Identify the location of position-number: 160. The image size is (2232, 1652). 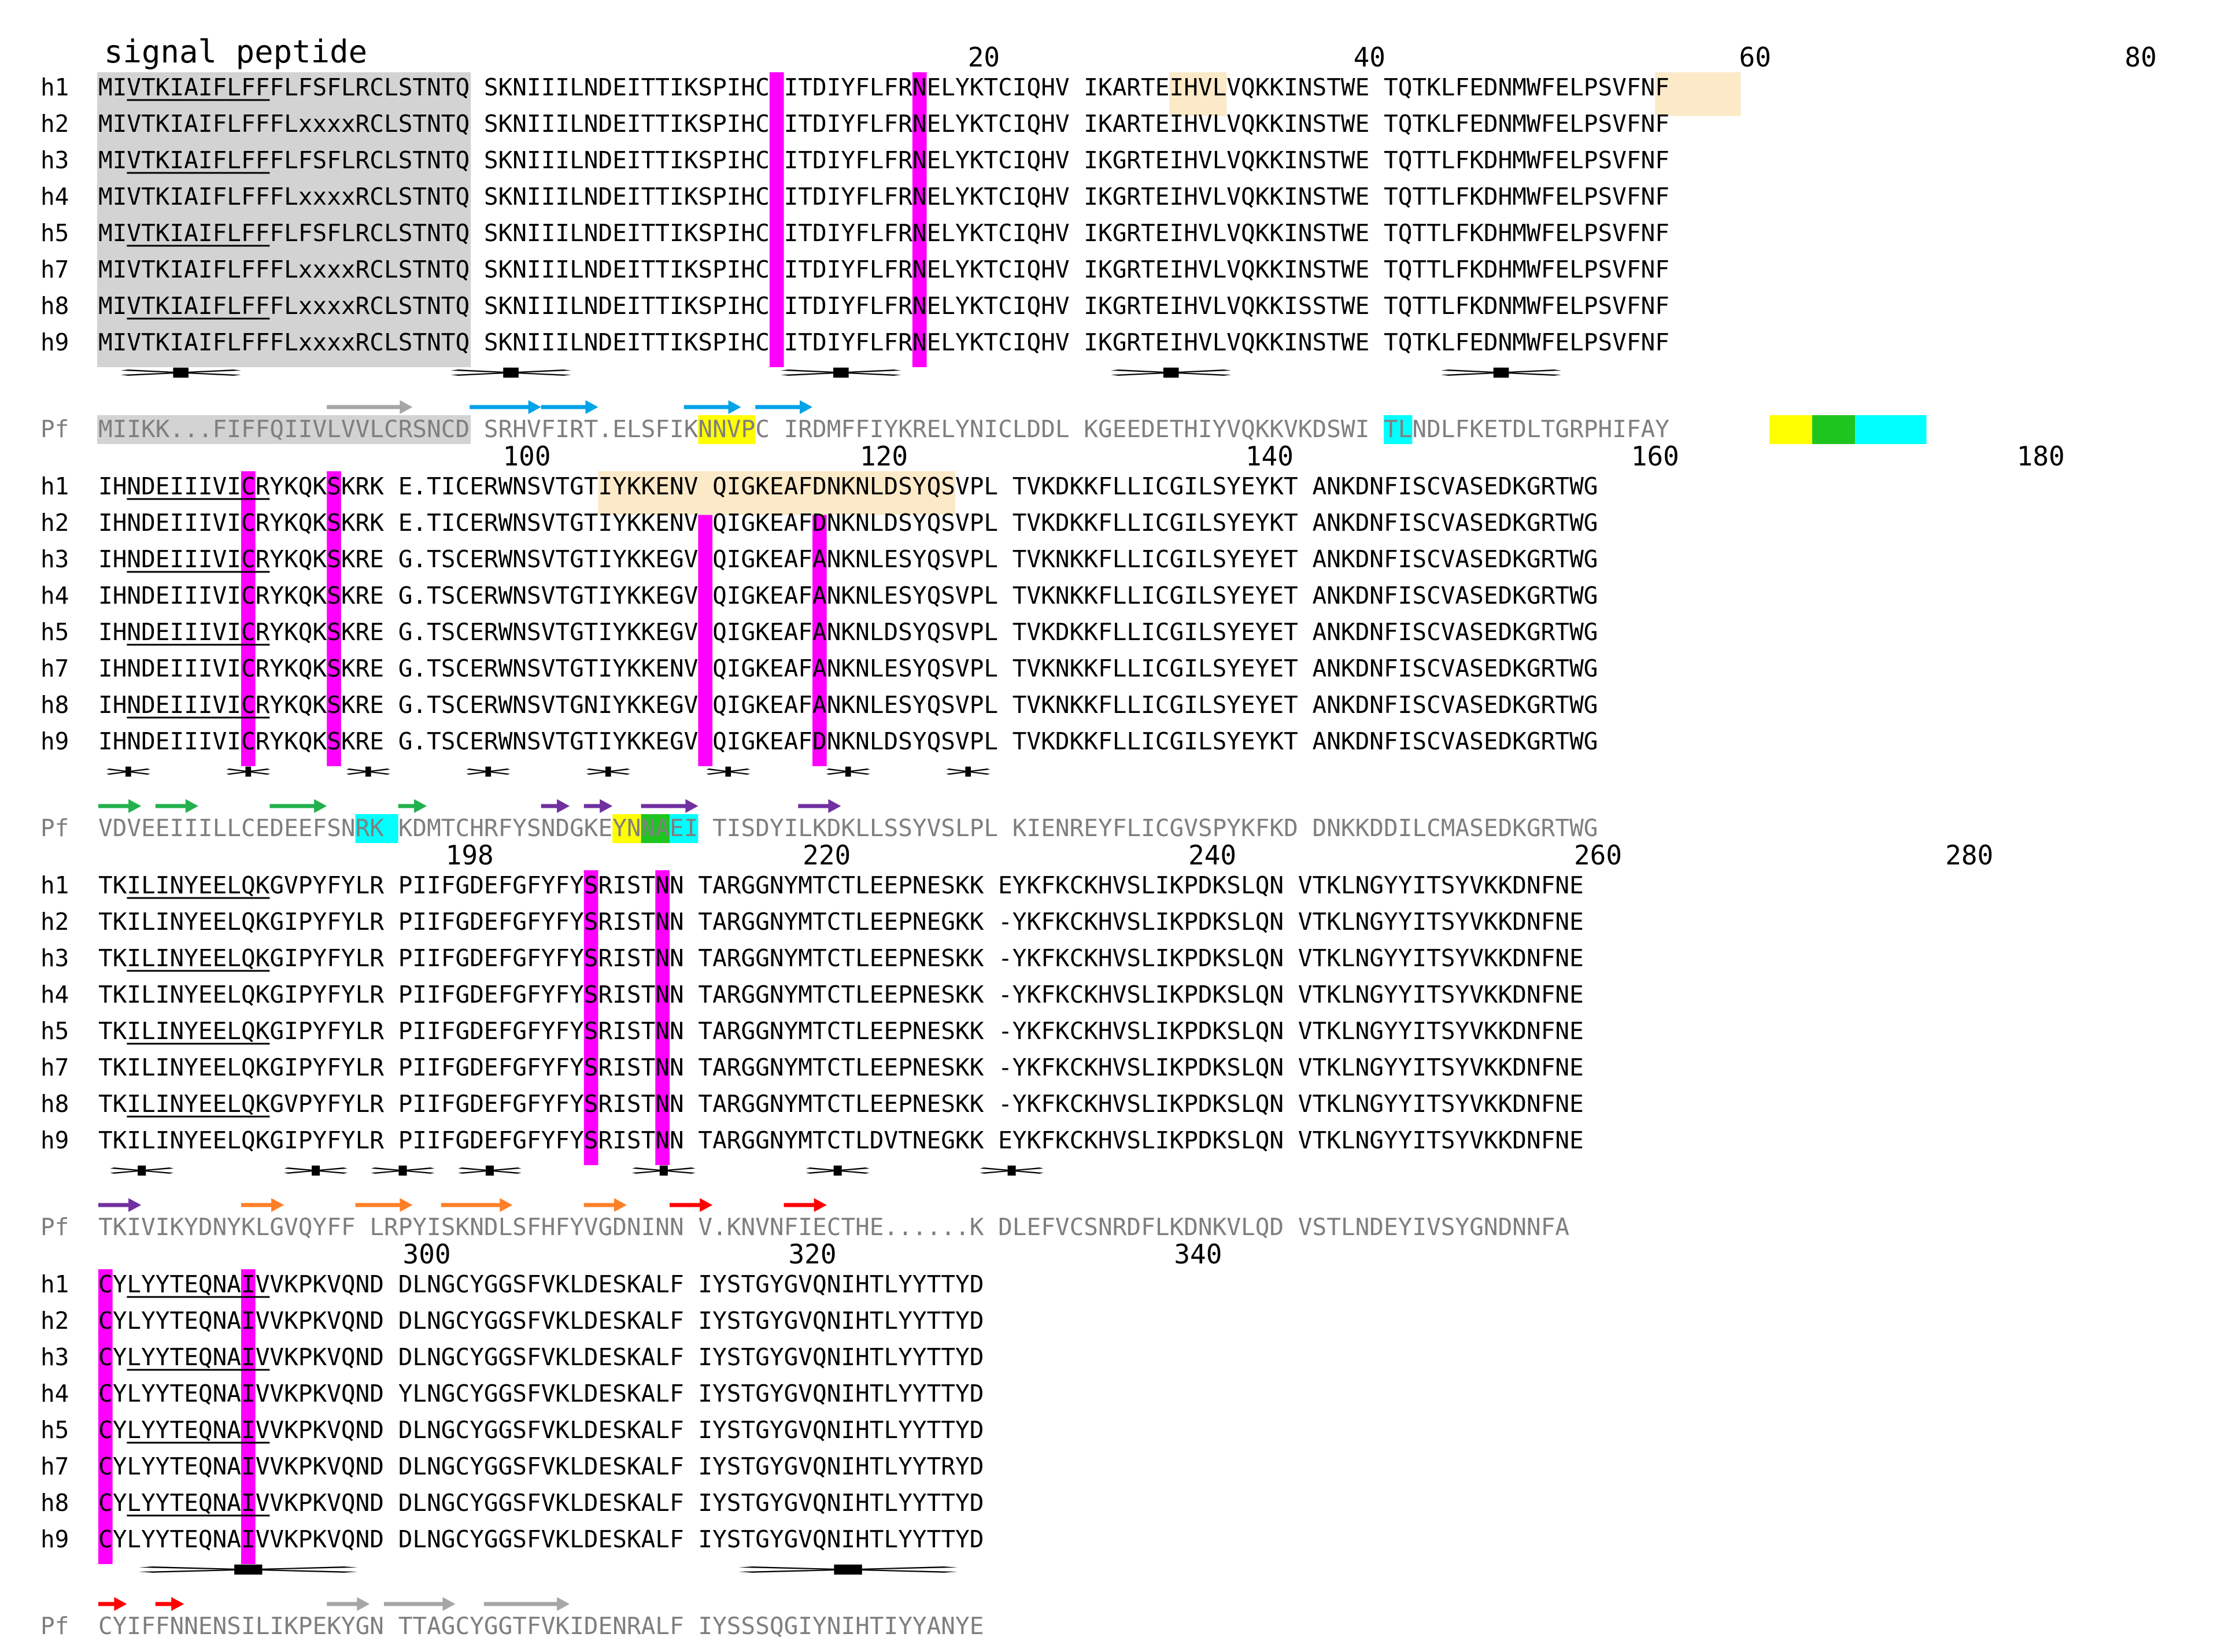
(1655, 456).